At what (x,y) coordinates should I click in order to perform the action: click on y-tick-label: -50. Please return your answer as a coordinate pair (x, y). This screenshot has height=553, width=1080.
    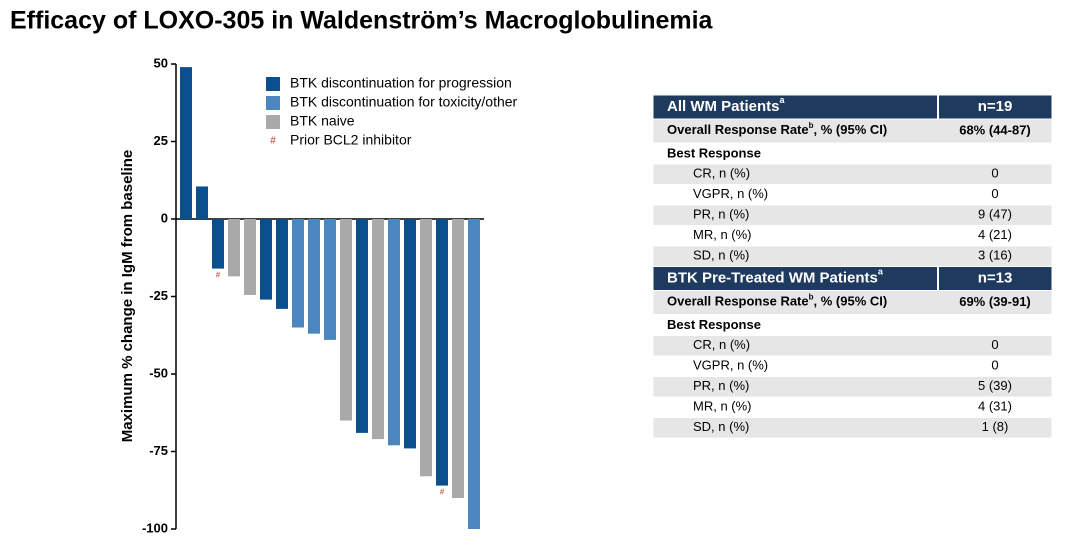
    Looking at the image, I should click on (158, 372).